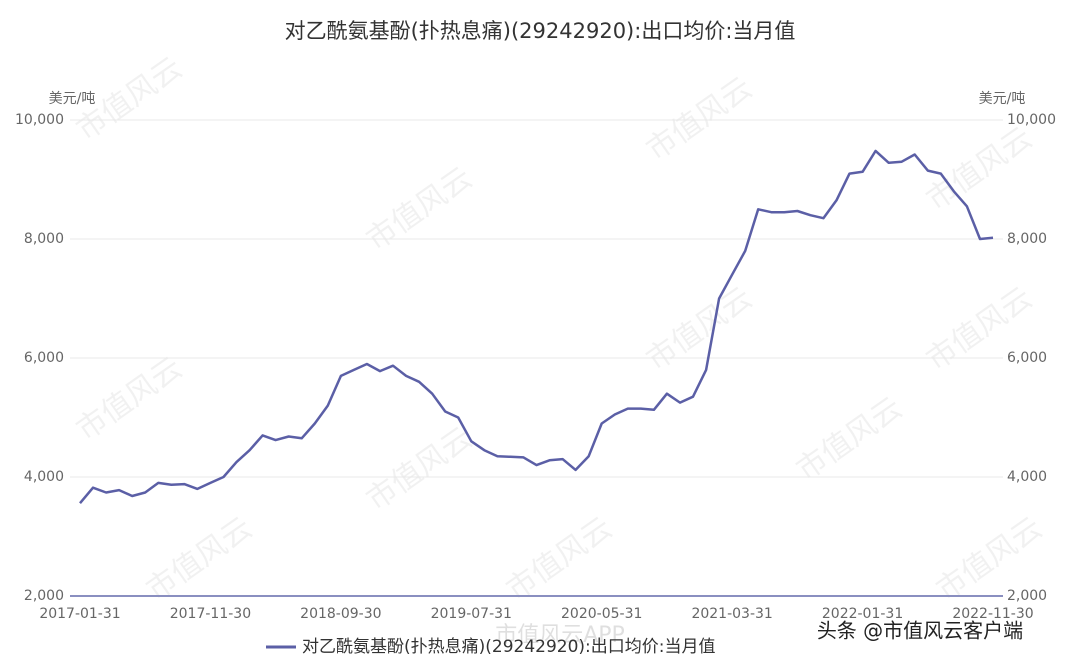 This screenshot has height=664, width=1080. Describe the element at coordinates (471, 614) in the screenshot. I see `x-tick-label: 2019-07-31` at that location.